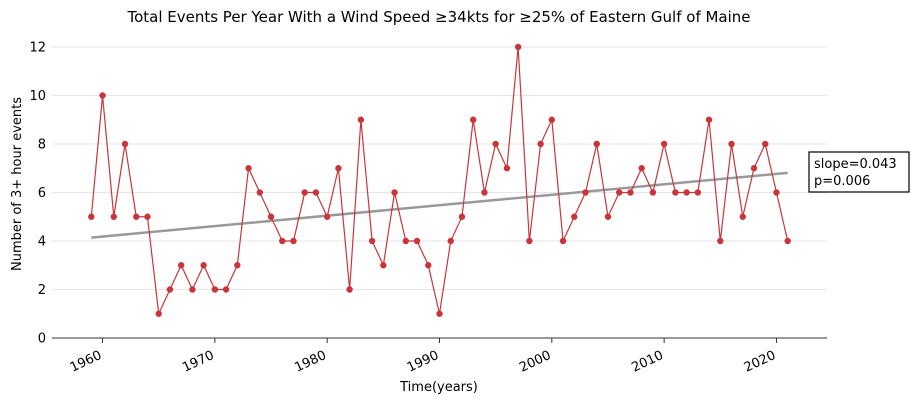  I want to click on y-tick-label: 10, so click(37, 96).